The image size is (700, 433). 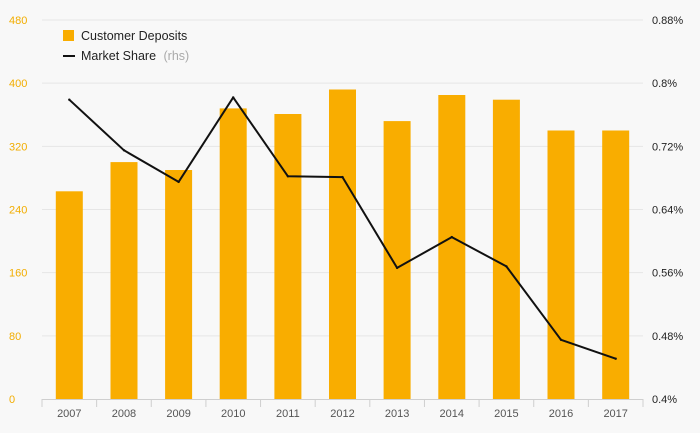 I want to click on legend-label-market-share-name: Market Share, so click(x=118, y=56).